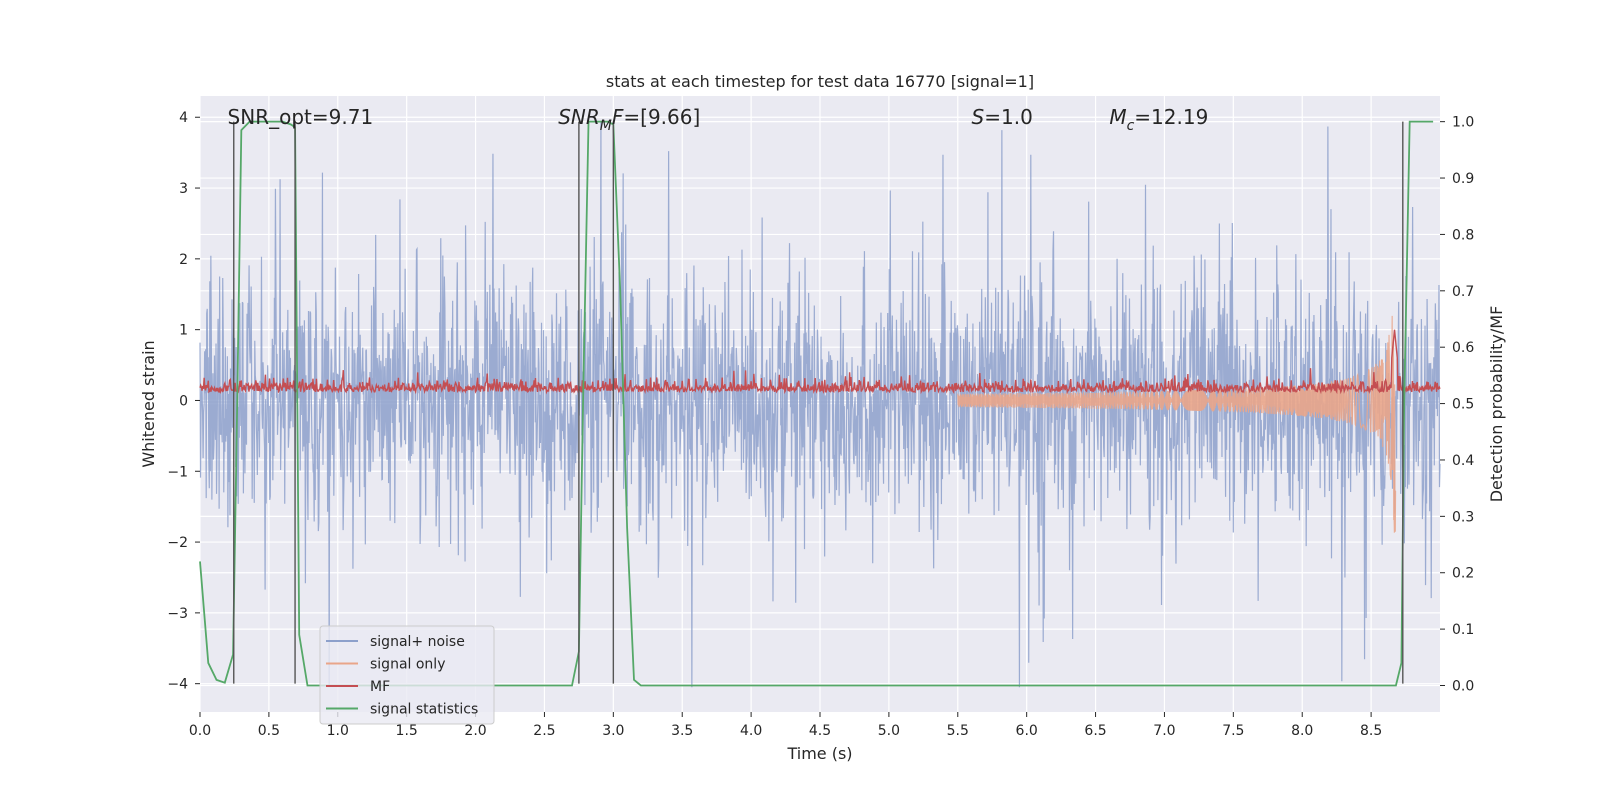  I want to click on x-axis-label: Time (s), so click(819, 753).